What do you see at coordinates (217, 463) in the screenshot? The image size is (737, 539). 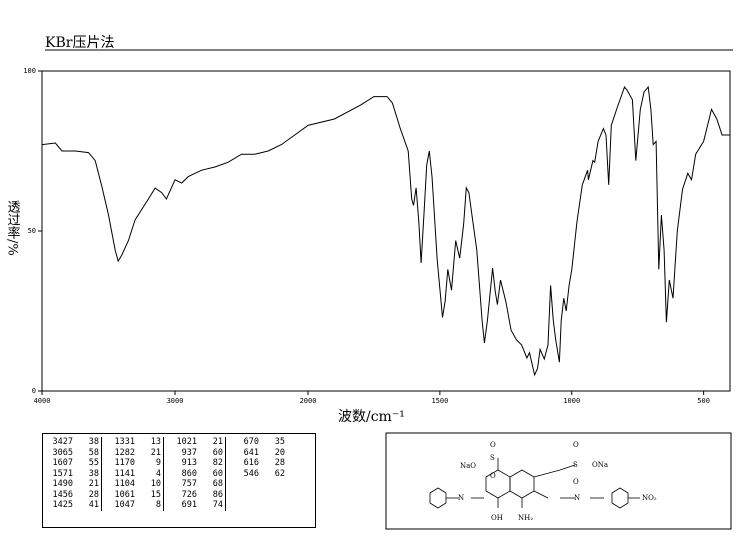 I see `transmittance: 82` at bounding box center [217, 463].